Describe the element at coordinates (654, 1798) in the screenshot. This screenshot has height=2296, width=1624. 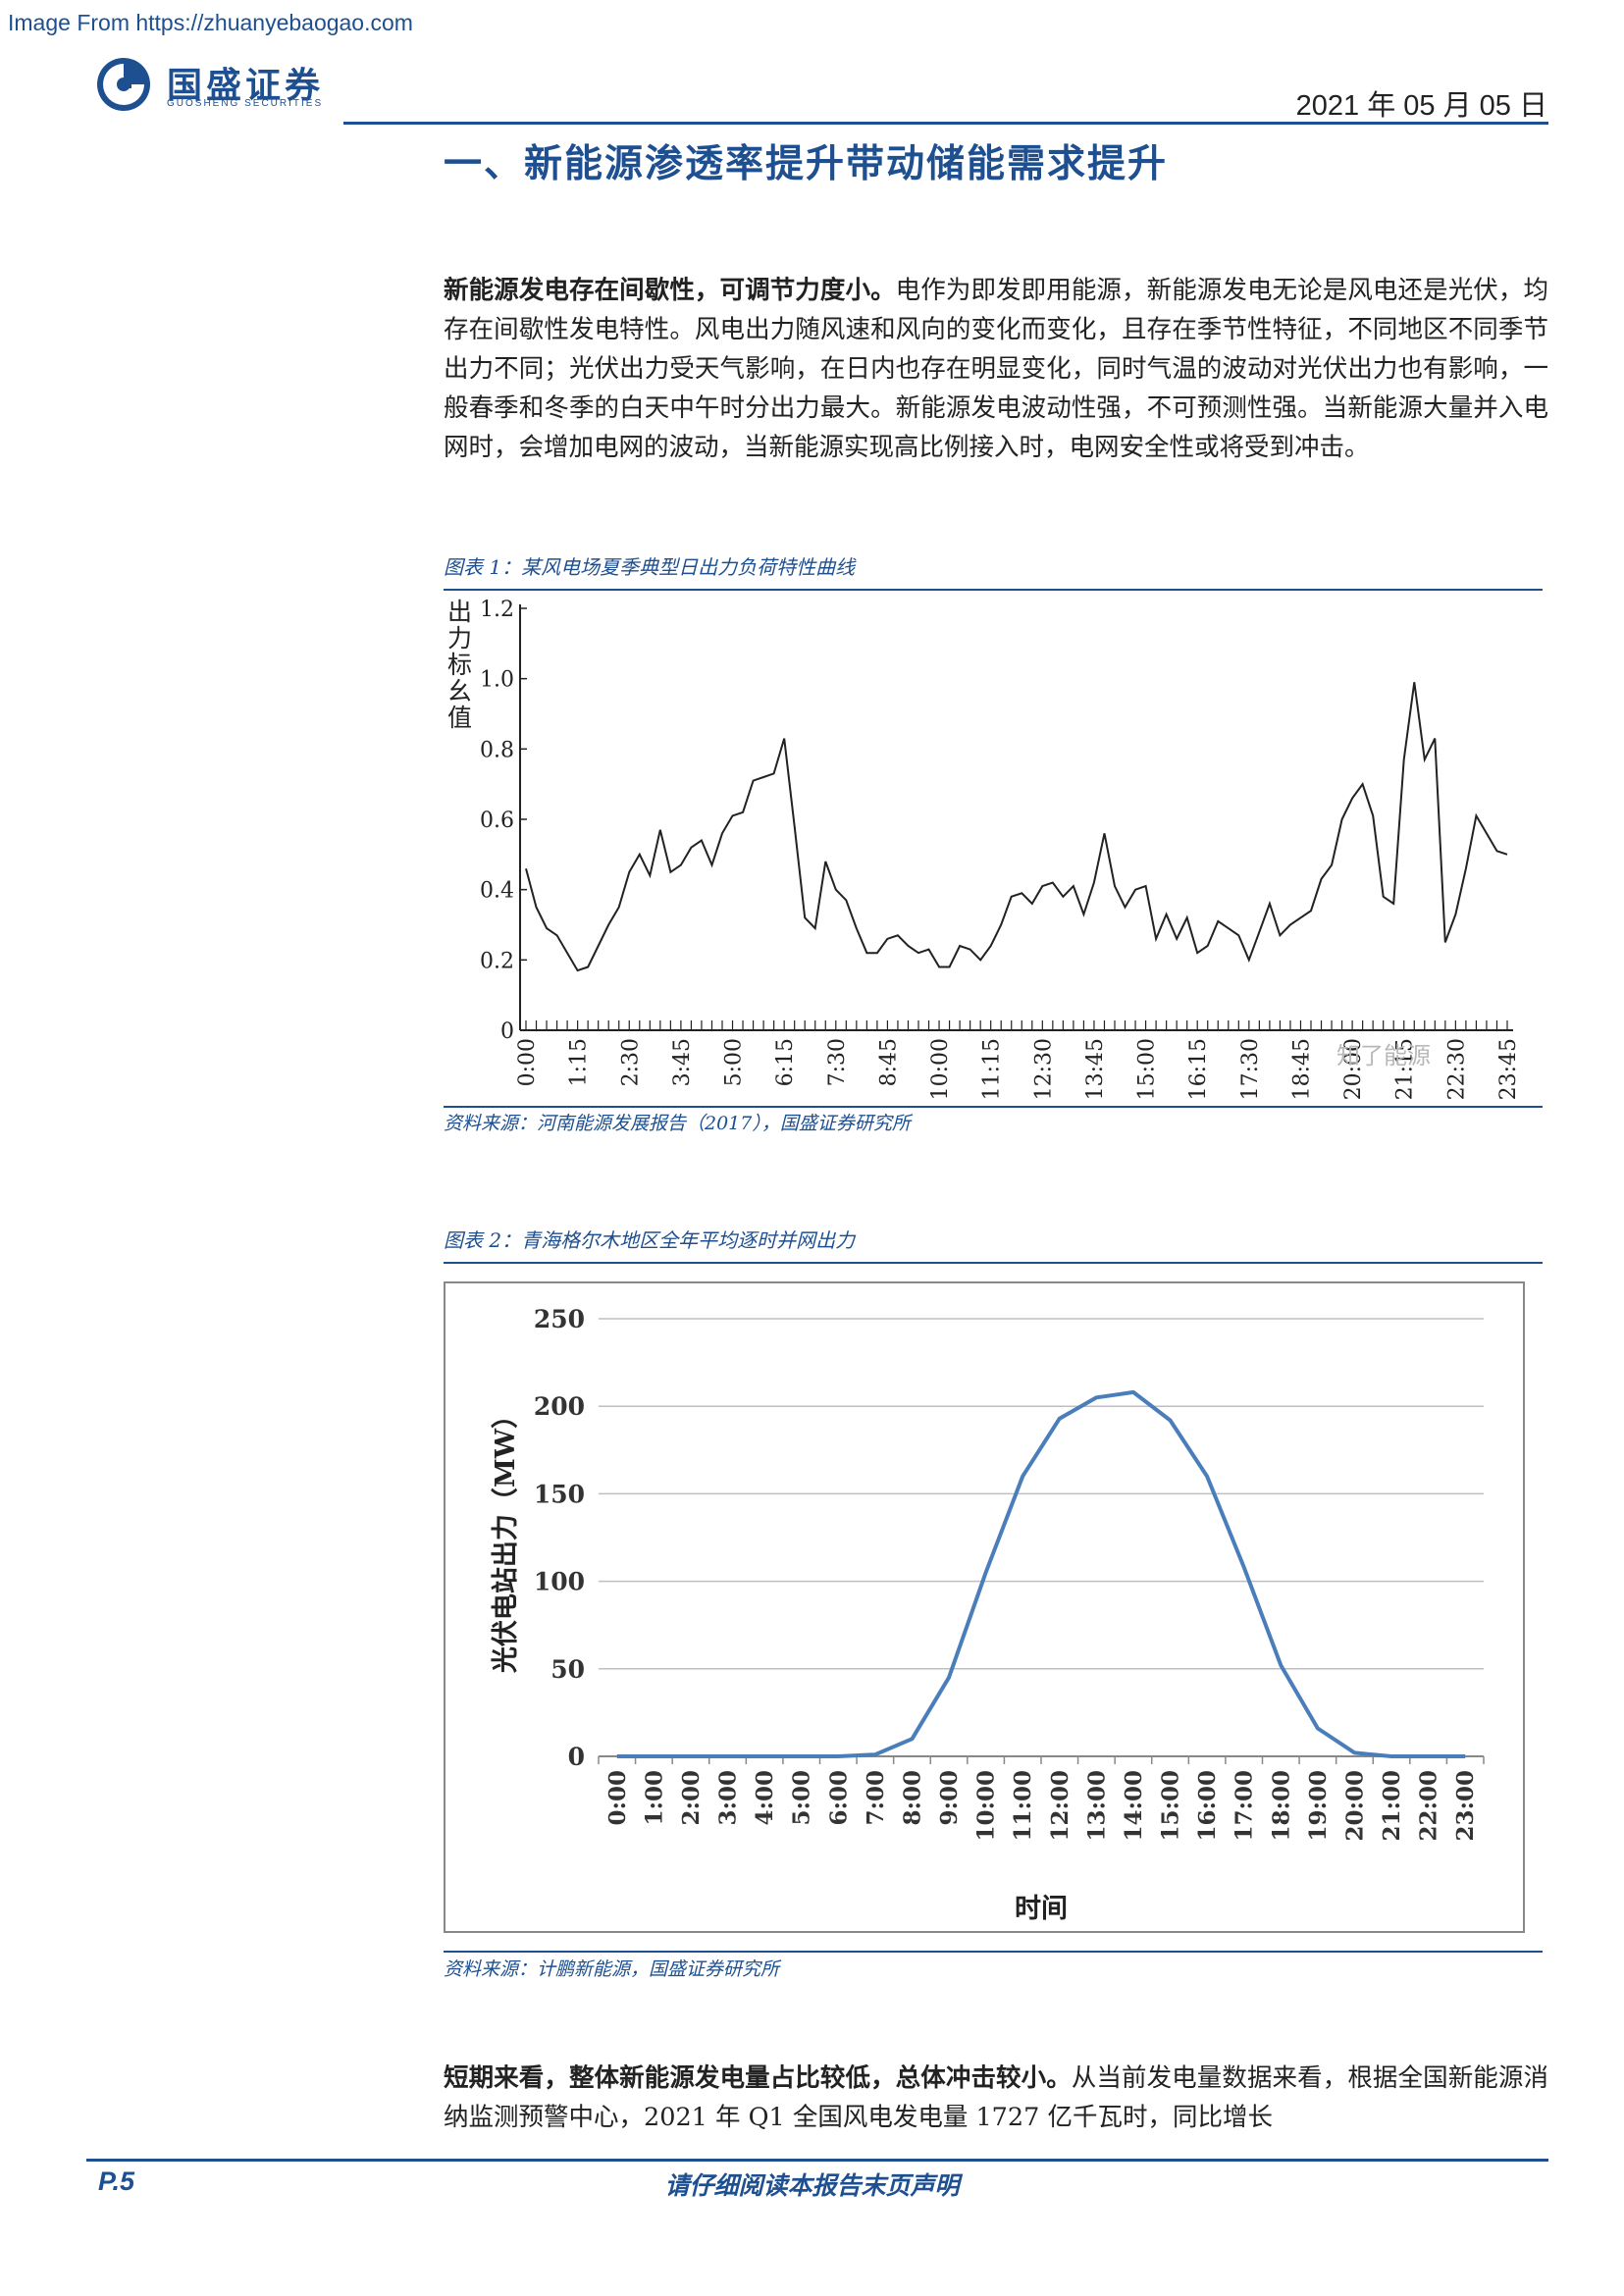
I see `x-tick-label: 1:00` at that location.